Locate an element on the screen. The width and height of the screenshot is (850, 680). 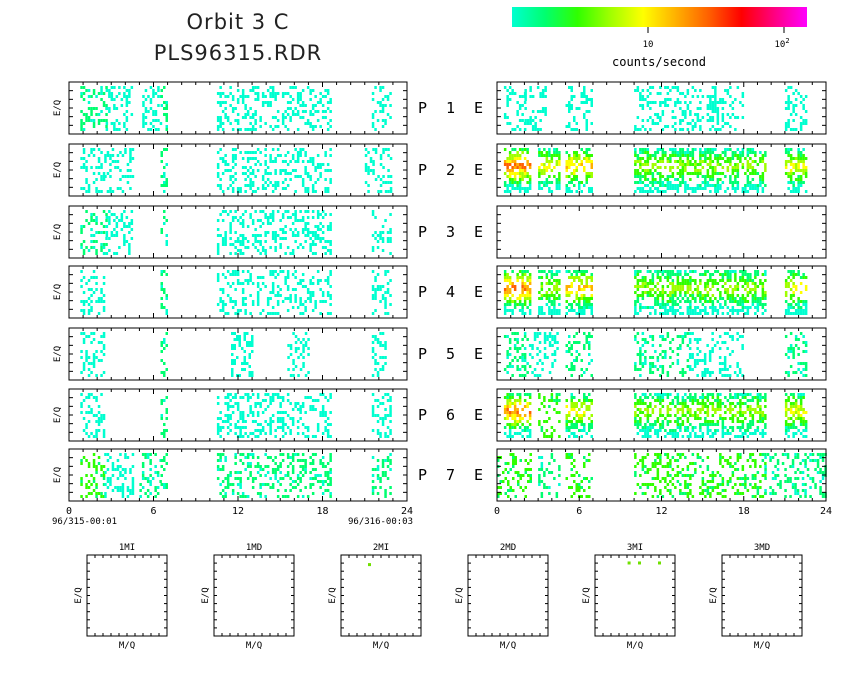
e-letter: E is located at coordinates (478, 354).